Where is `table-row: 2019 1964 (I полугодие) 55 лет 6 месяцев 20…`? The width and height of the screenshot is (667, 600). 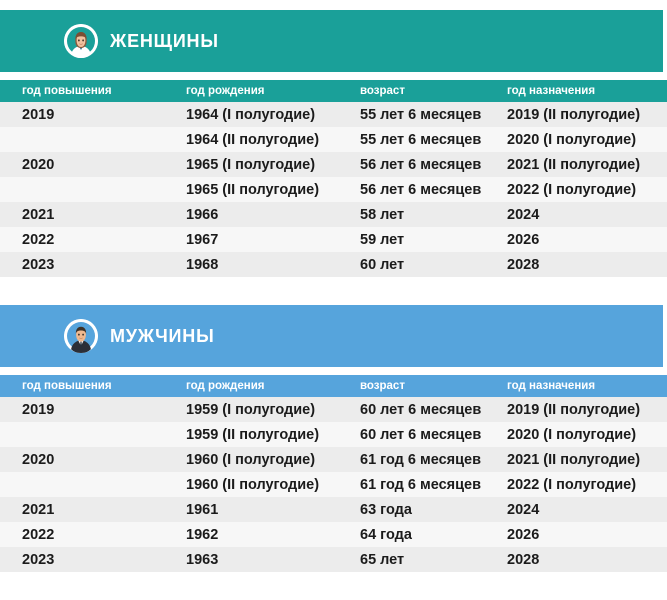 table-row: 2019 1964 (I полугодие) 55 лет 6 месяцев 20… is located at coordinates (333, 114).